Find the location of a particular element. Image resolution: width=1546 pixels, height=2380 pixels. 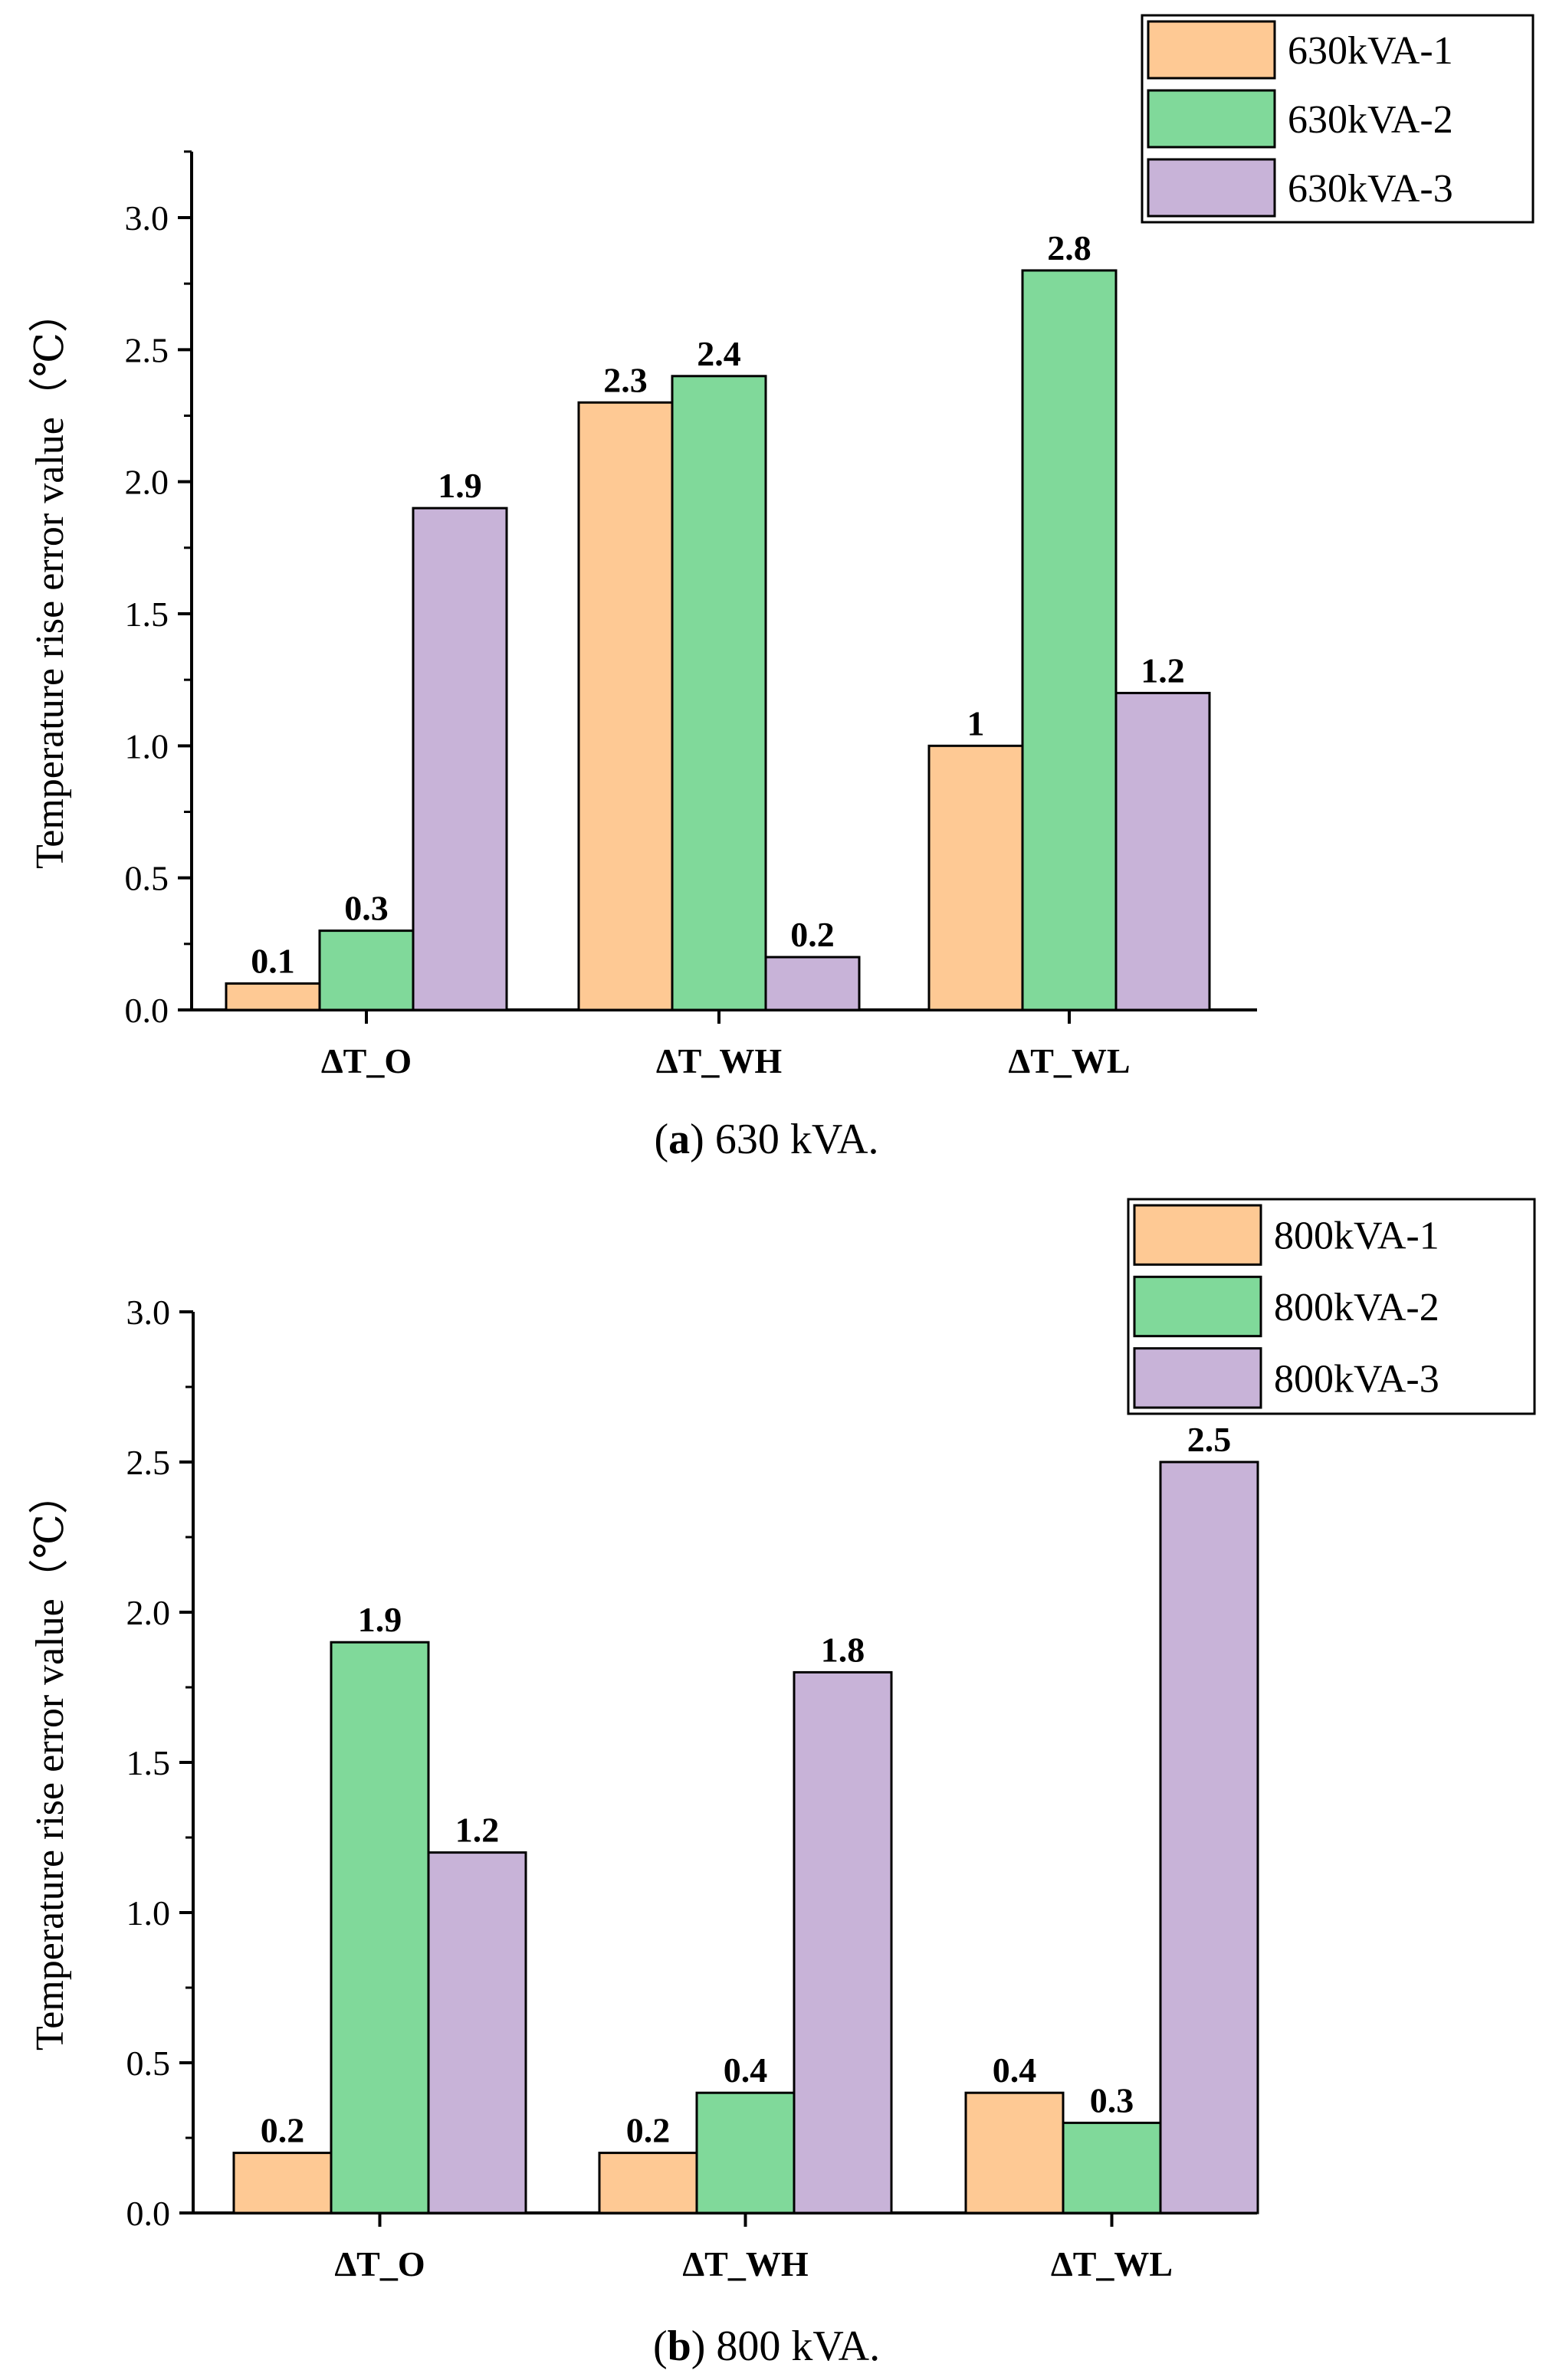

data-label: 2.3 is located at coordinates (625, 379).